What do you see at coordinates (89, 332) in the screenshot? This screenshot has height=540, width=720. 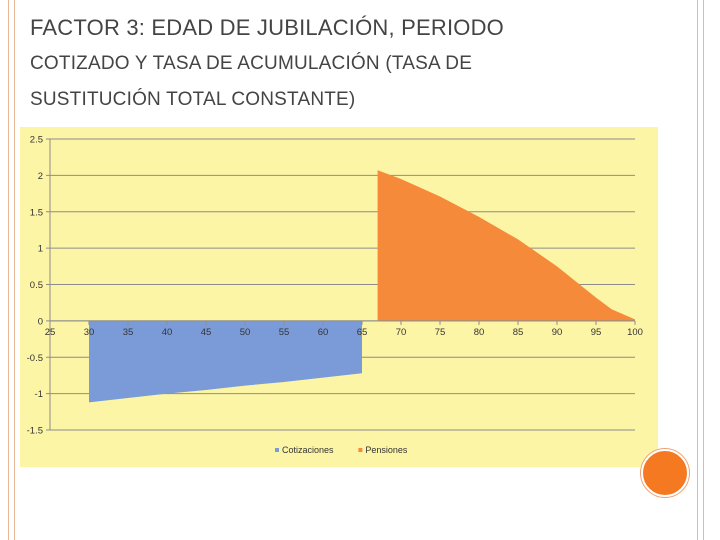 I see `x-tick-label: 30` at bounding box center [89, 332].